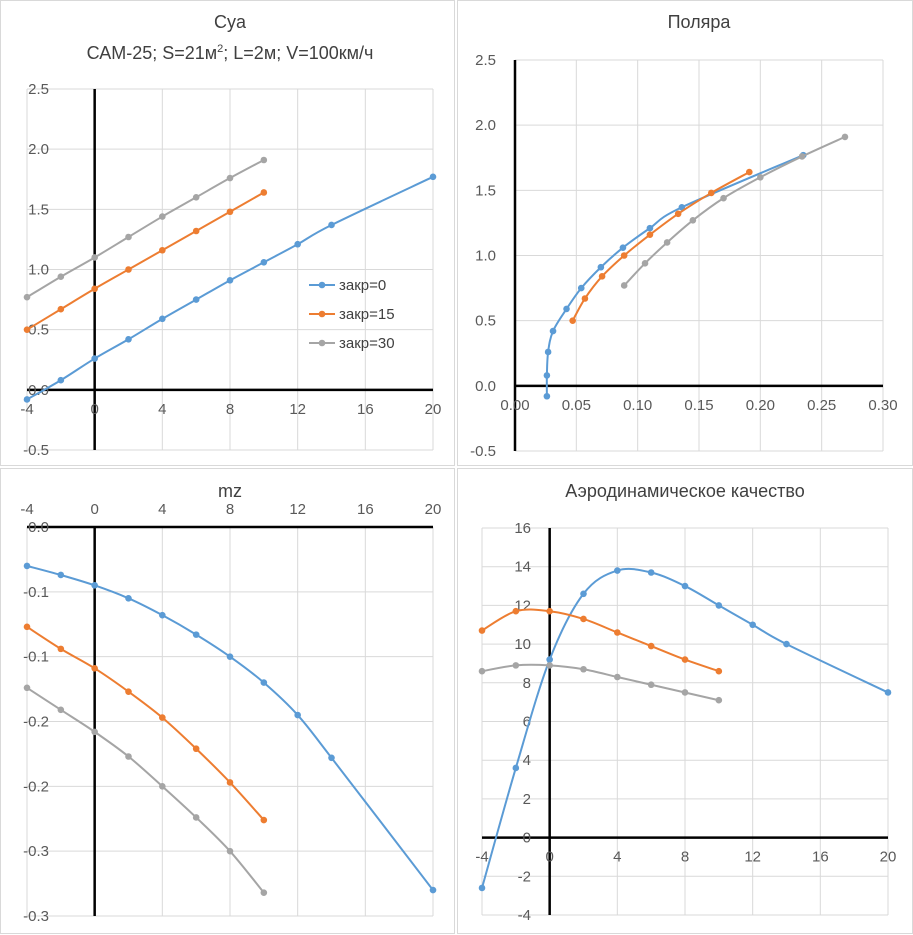 This screenshot has width=913, height=935. I want to click on x-tick-label: -4, so click(26, 509).